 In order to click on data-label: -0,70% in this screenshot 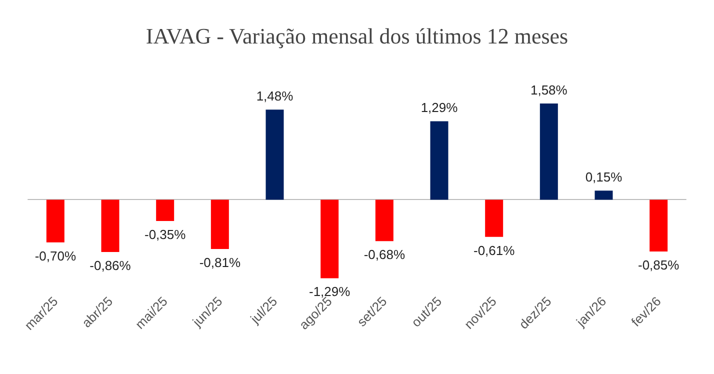, I will do `click(55, 256)`.